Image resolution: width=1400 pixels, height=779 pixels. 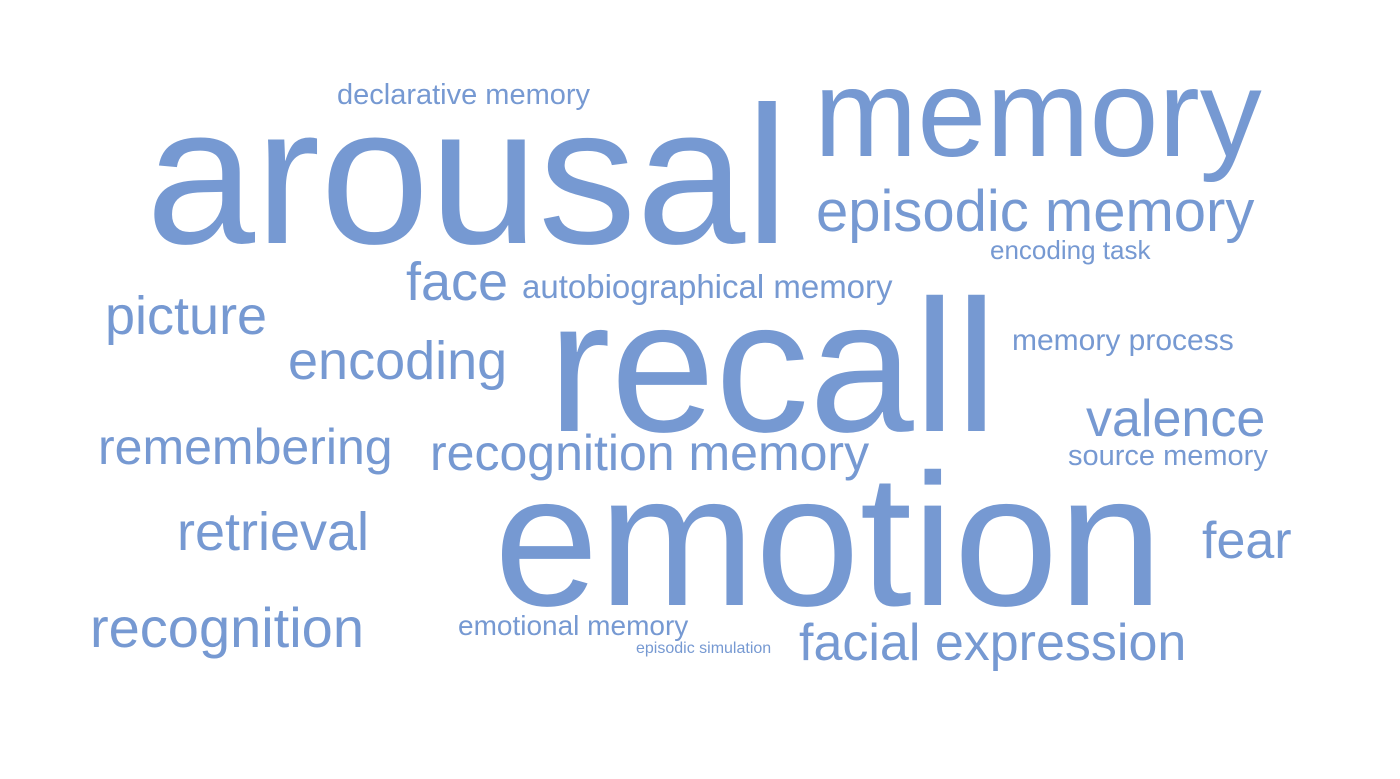 What do you see at coordinates (993, 643) in the screenshot?
I see `word-facial-expression: facial expression` at bounding box center [993, 643].